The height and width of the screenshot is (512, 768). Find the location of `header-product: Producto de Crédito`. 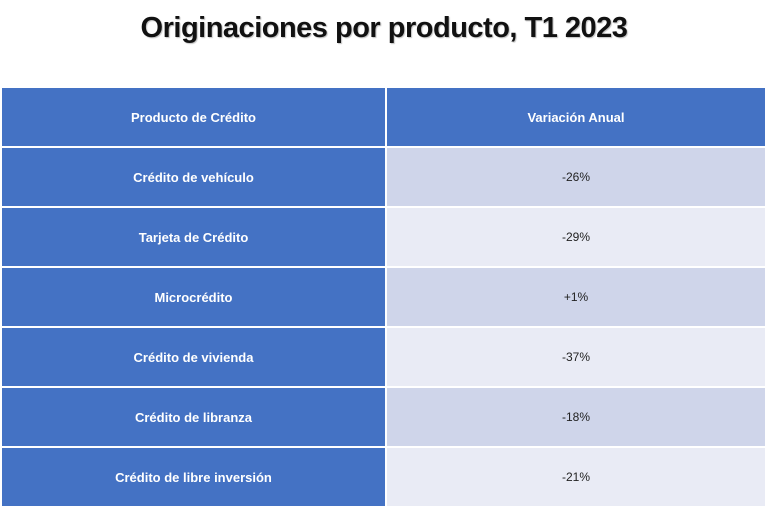

header-product: Producto de Crédito is located at coordinates (194, 117).